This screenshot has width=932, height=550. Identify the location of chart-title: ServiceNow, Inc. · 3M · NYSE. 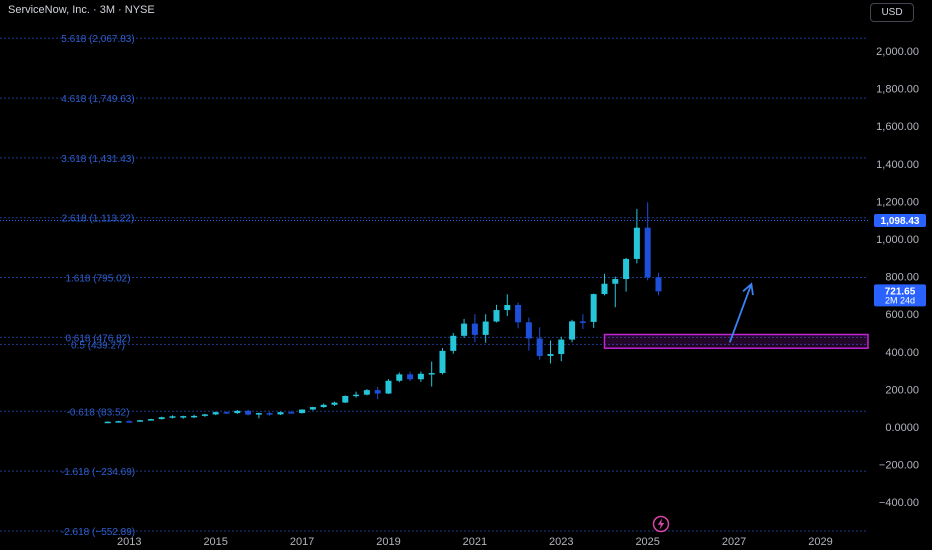
(81, 10).